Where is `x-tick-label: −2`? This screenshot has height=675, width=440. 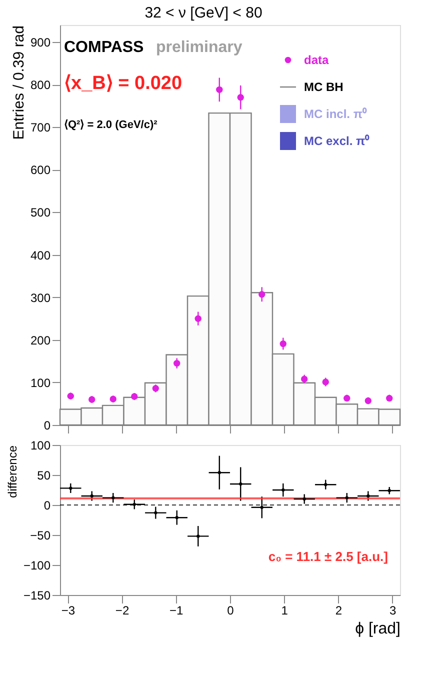
x-tick-label: −2 is located at coordinates (122, 611).